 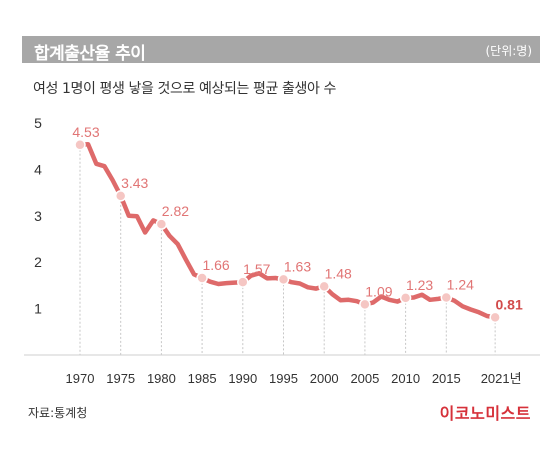 What do you see at coordinates (175, 211) in the screenshot?
I see `data-label: 2.82` at bounding box center [175, 211].